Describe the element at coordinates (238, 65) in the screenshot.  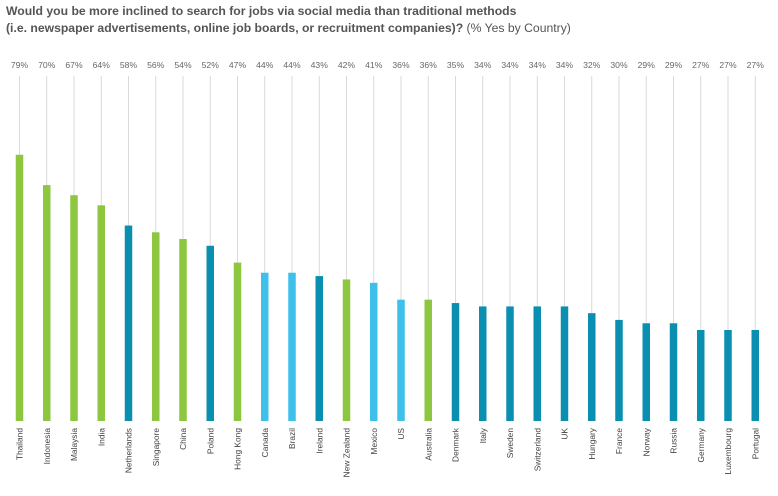
I see `value-label: 47%` at that location.